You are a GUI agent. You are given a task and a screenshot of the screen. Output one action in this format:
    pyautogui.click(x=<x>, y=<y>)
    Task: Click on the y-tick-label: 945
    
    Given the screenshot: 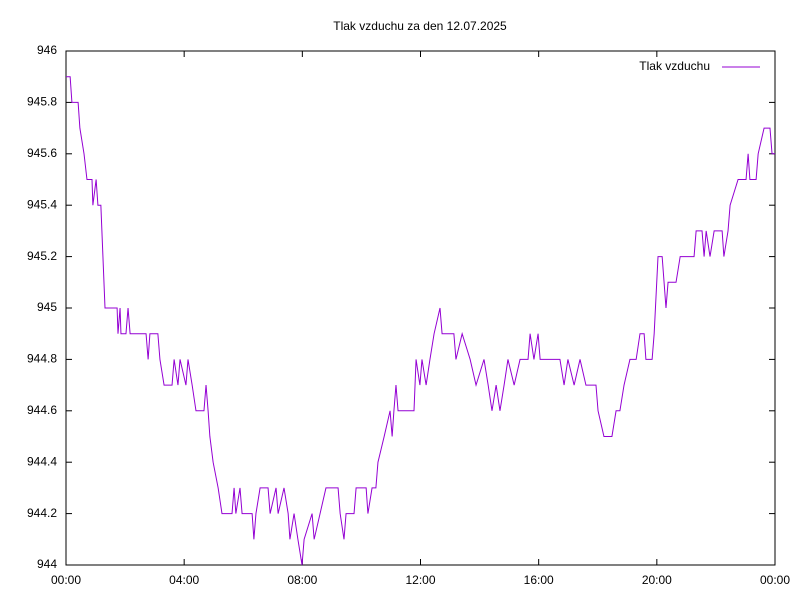 What is the action you would take?
    pyautogui.click(x=47, y=307)
    